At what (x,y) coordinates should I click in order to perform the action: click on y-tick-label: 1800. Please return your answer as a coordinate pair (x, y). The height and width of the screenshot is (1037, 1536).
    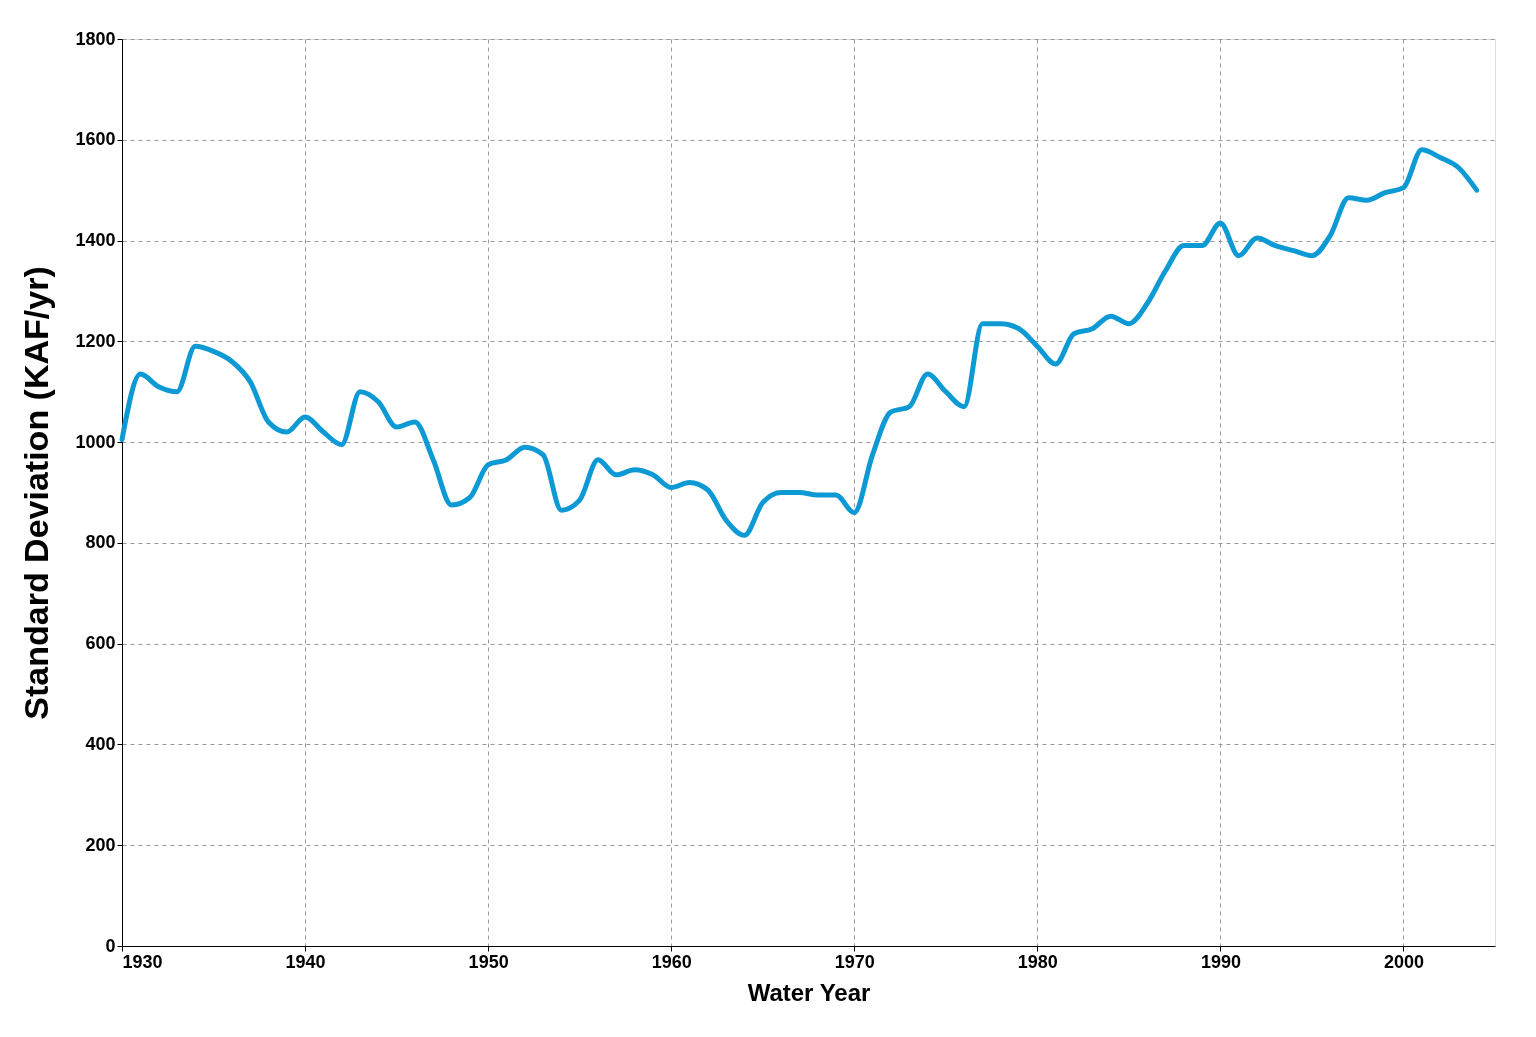
    Looking at the image, I should click on (95, 38).